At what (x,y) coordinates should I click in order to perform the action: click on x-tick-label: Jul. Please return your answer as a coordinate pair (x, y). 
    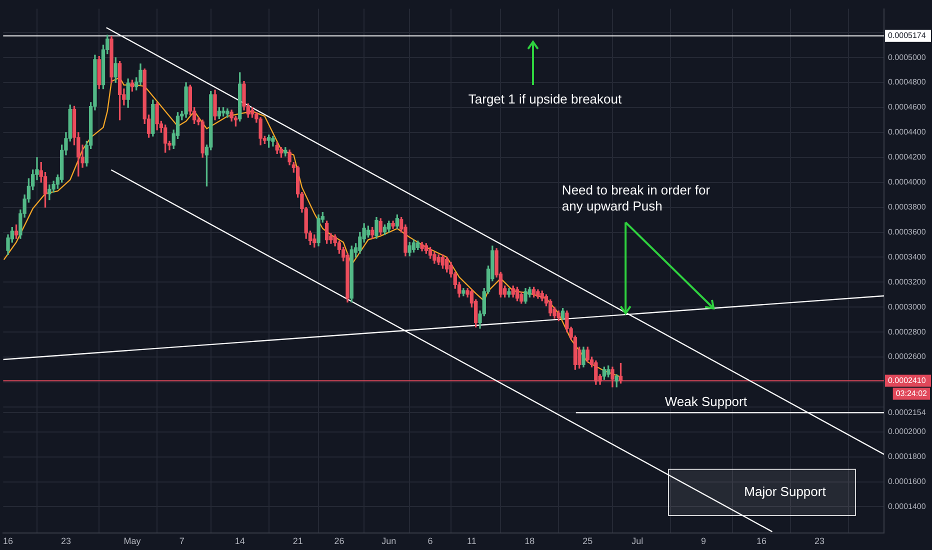
    Looking at the image, I should click on (638, 541).